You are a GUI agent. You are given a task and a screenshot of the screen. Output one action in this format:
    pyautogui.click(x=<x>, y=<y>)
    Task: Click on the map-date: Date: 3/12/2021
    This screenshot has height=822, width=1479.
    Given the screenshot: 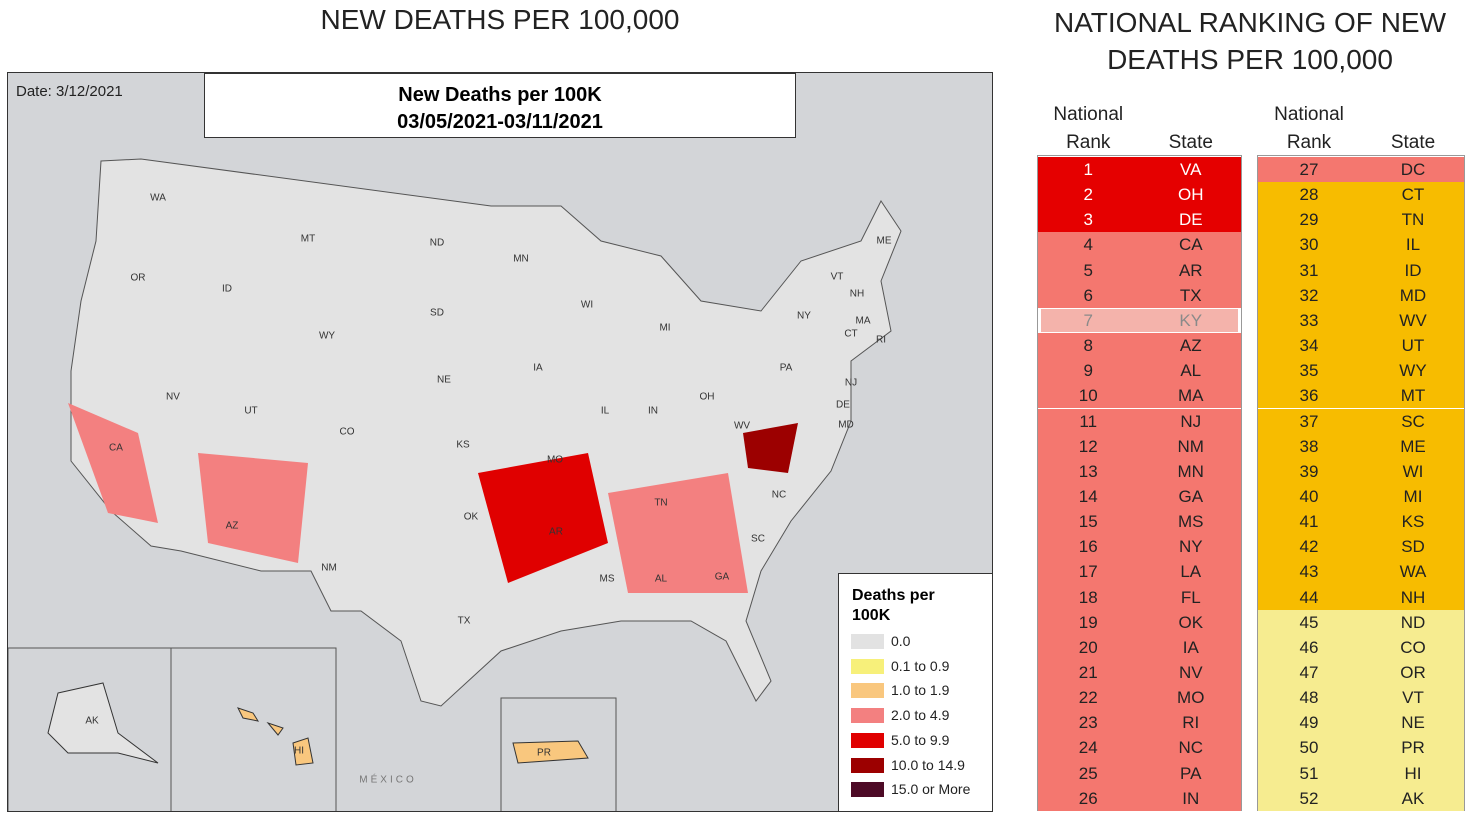 What is the action you would take?
    pyautogui.click(x=69, y=91)
    